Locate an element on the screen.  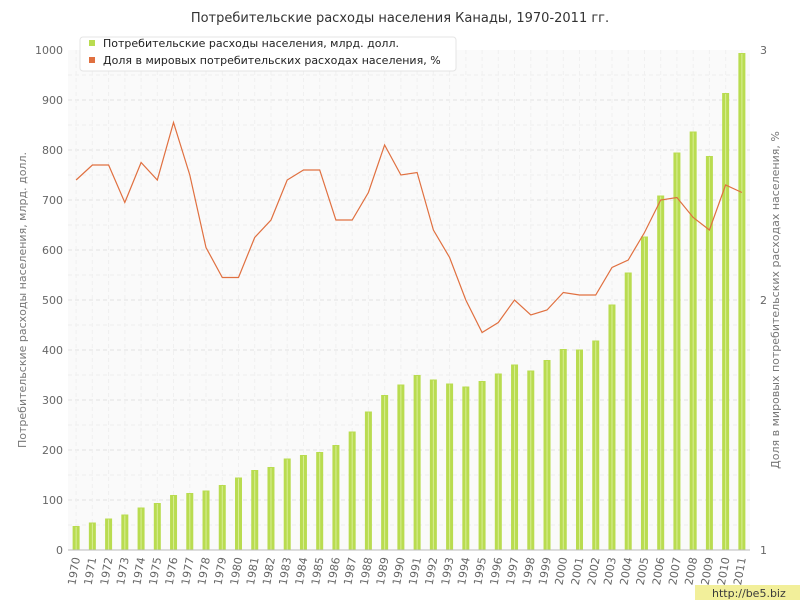
x-tick-label: 2001 is located at coordinates (578, 571).